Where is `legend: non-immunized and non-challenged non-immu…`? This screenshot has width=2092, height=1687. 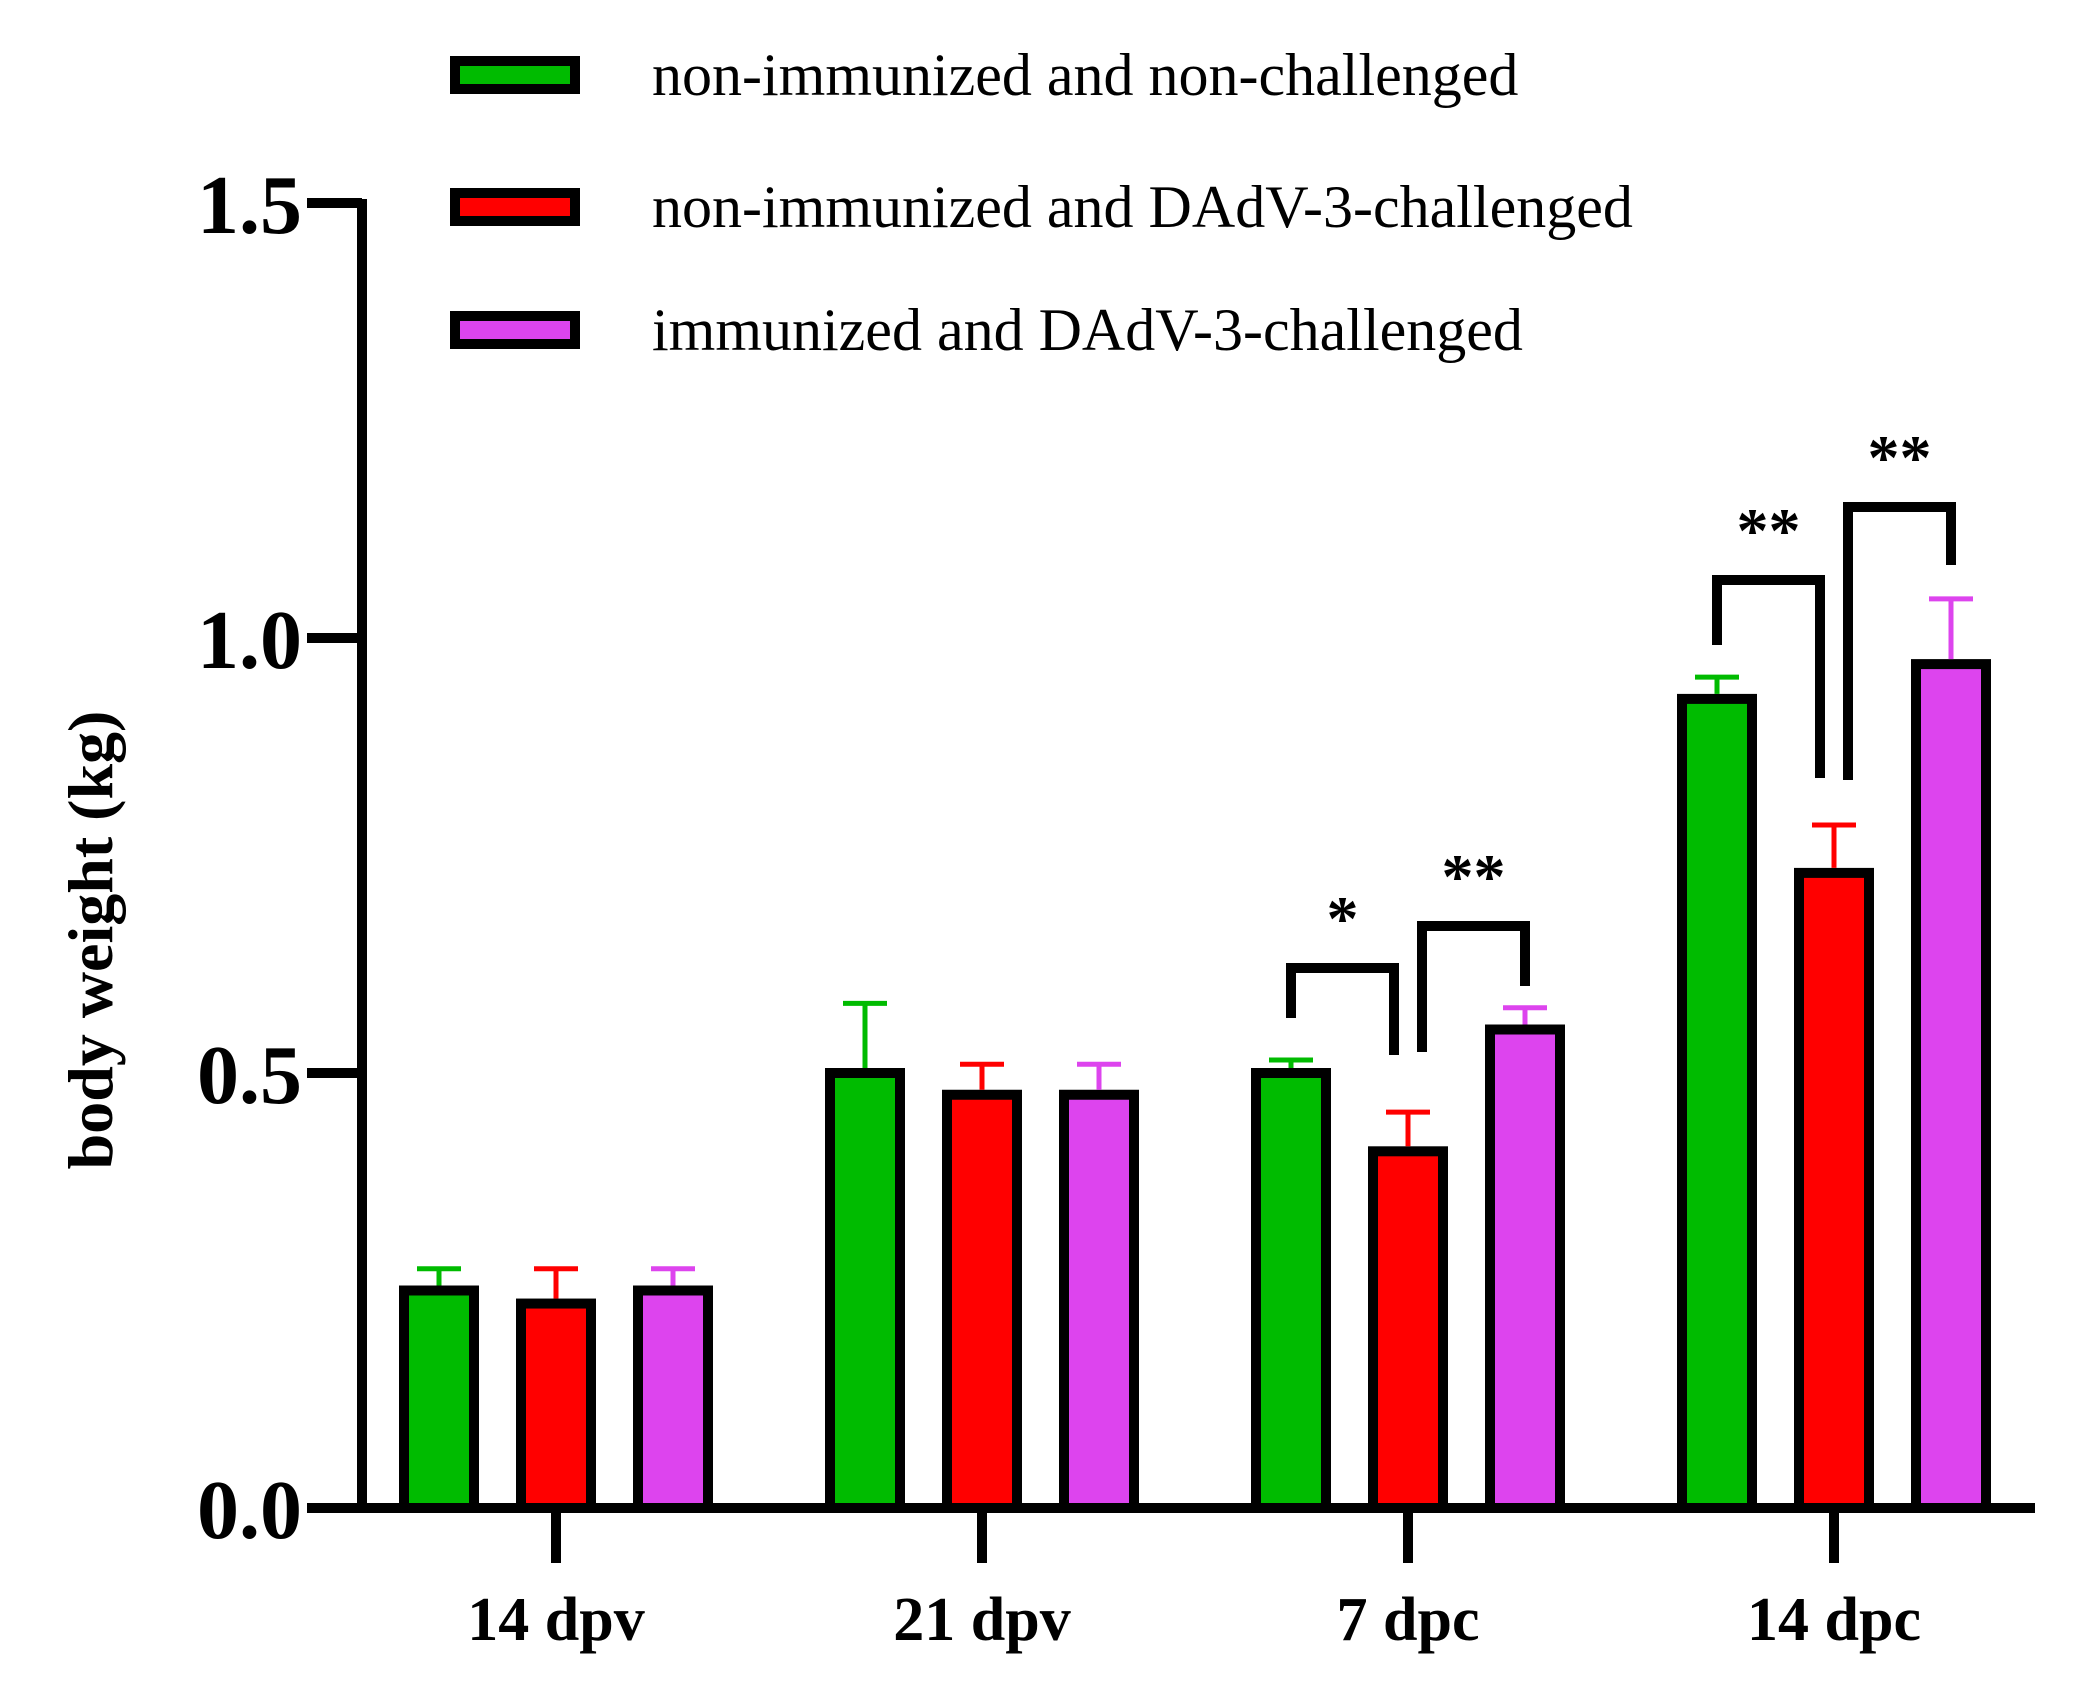 legend: non-immunized and non-challenged non-immu… is located at coordinates (1041, 202).